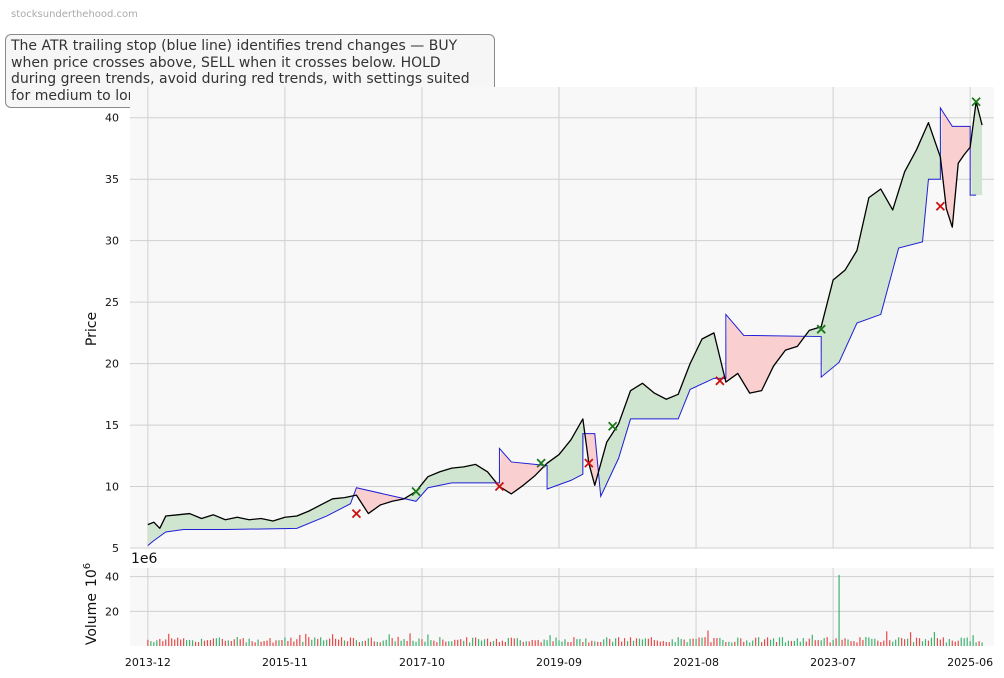  What do you see at coordinates (92, 619) in the screenshot?
I see `volume-axis-label-text: Volume` at bounding box center [92, 619].